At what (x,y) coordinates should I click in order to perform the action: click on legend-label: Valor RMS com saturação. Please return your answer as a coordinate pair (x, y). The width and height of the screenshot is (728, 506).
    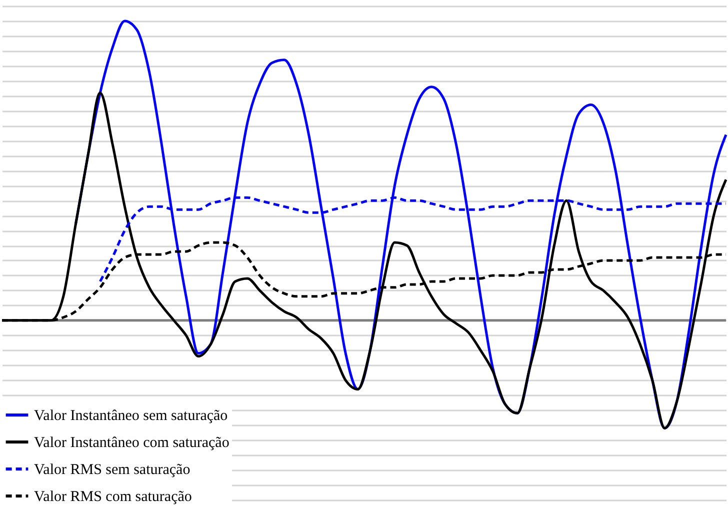
    Looking at the image, I should click on (113, 497).